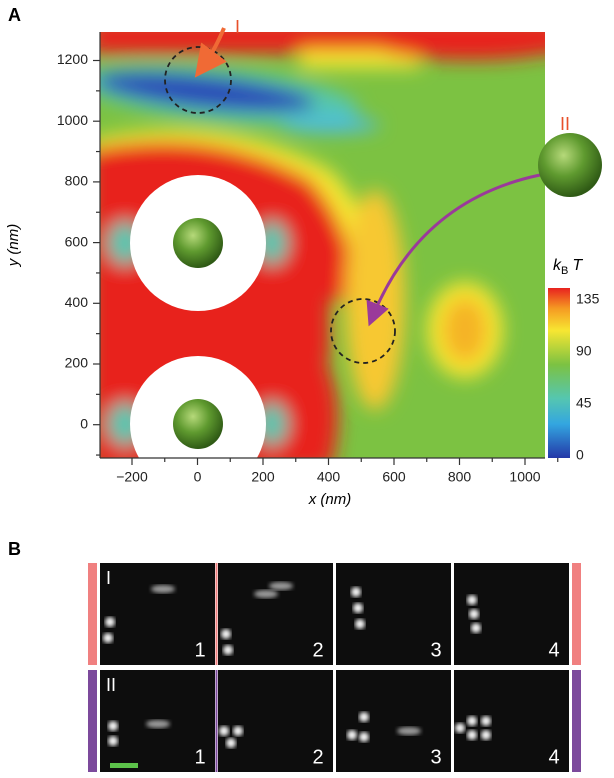 This screenshot has height=778, width=614. Describe the element at coordinates (263, 477) in the screenshot. I see `x-tick-label: 200` at that location.